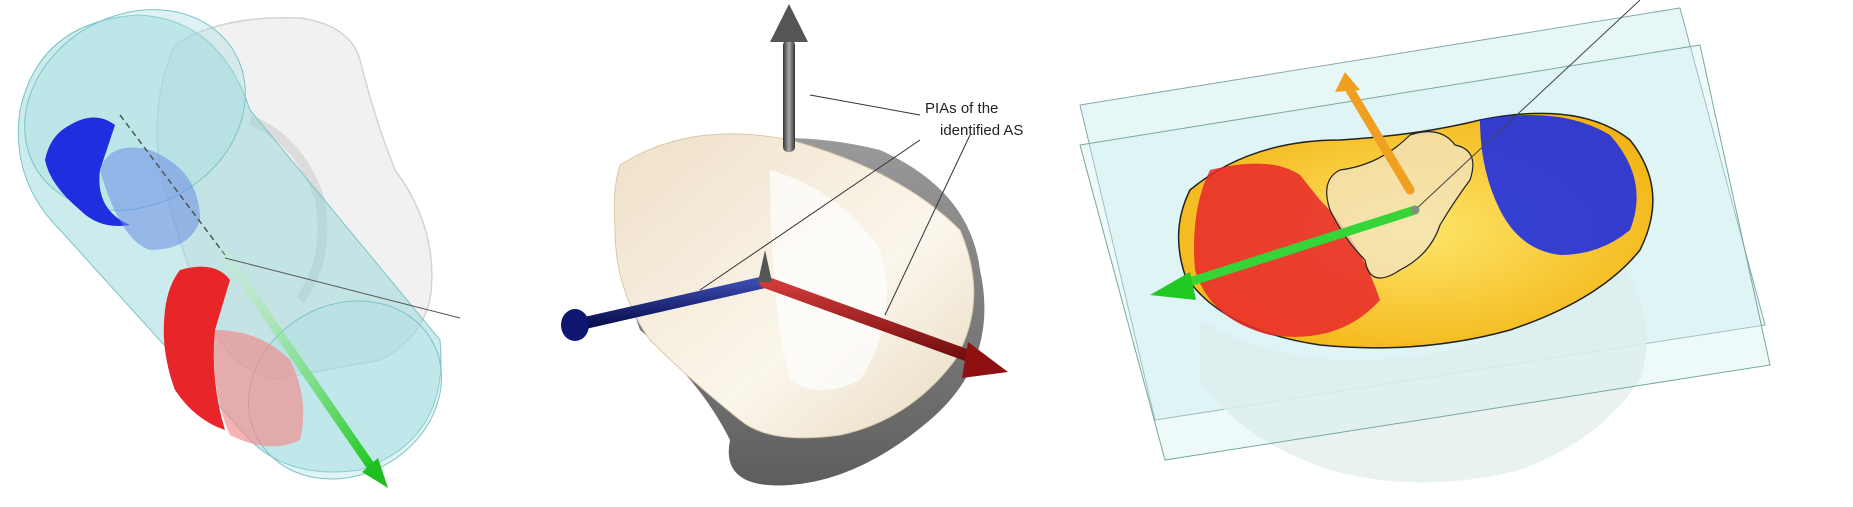  Describe the element at coordinates (1558, 185) in the screenshot. I see `blue-compartment` at that location.